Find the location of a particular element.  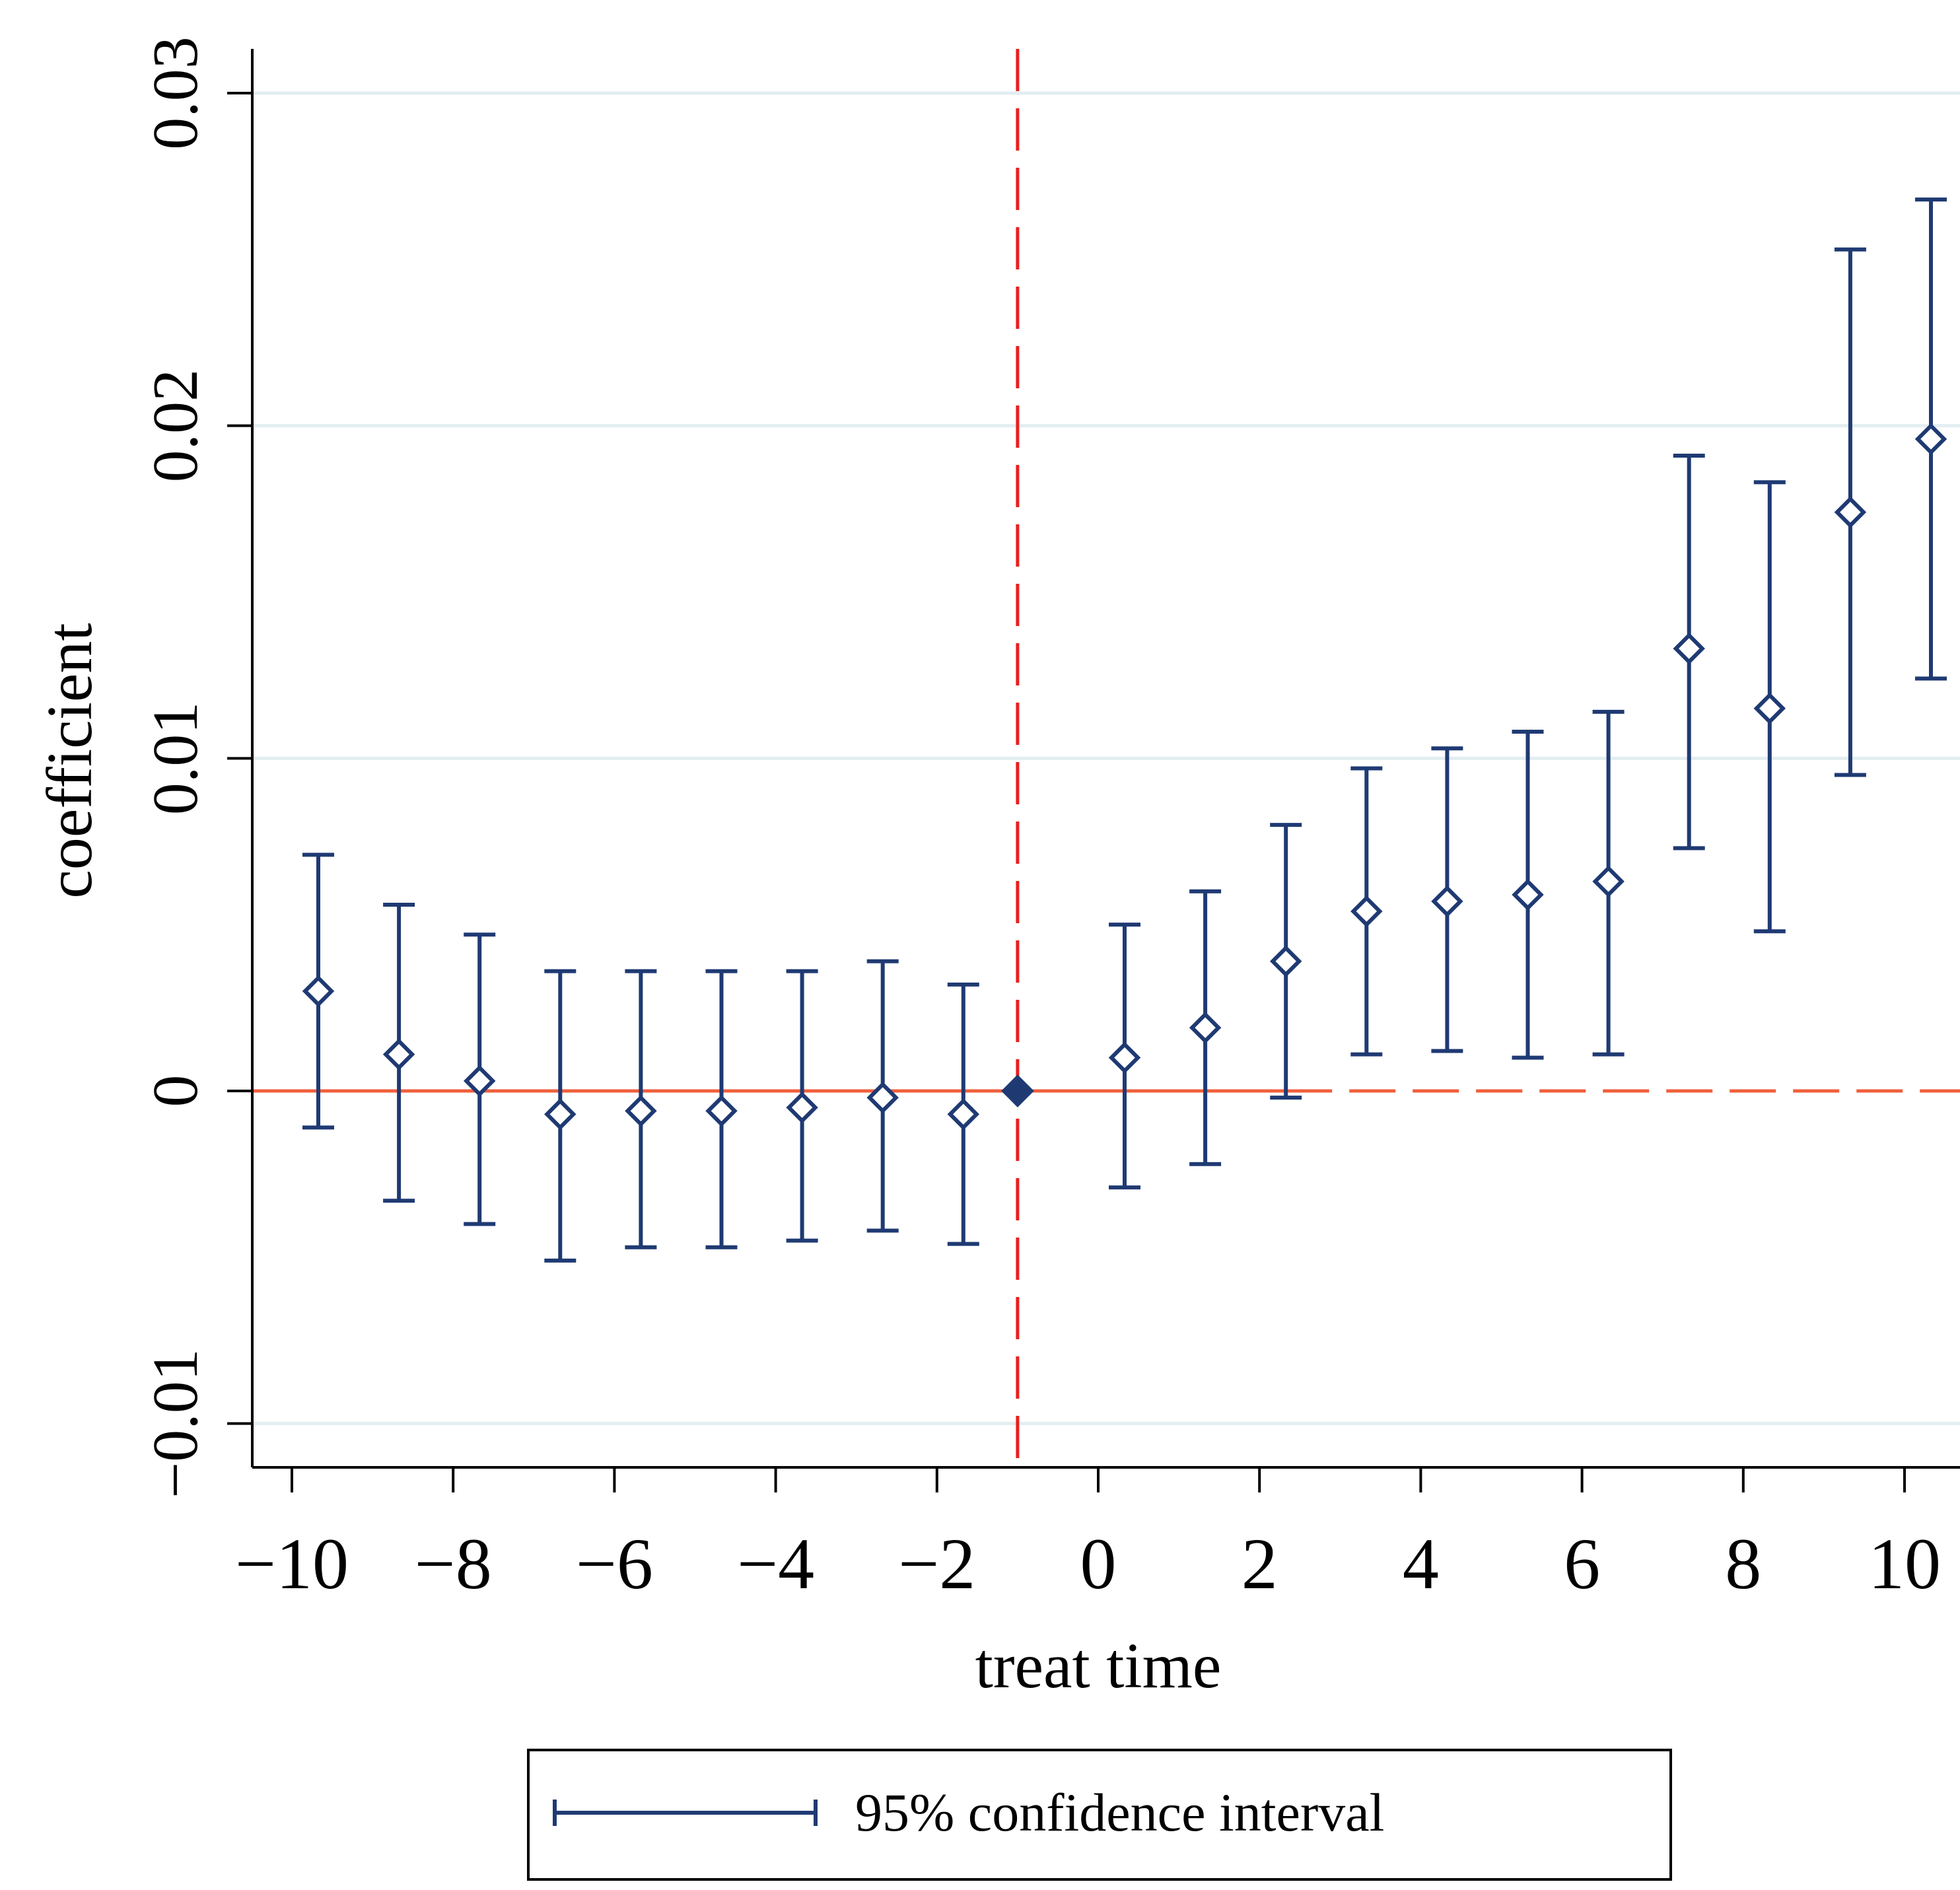

x-axis-title: treat time is located at coordinates (1098, 1666).